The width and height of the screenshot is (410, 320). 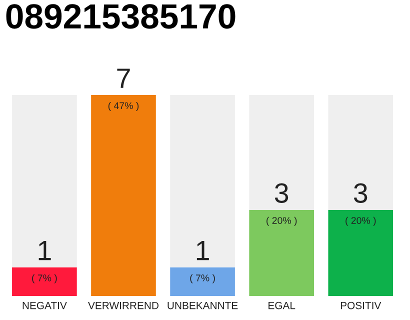 What do you see at coordinates (123, 107) in the screenshot?
I see `annotation: ( 47% )` at bounding box center [123, 107].